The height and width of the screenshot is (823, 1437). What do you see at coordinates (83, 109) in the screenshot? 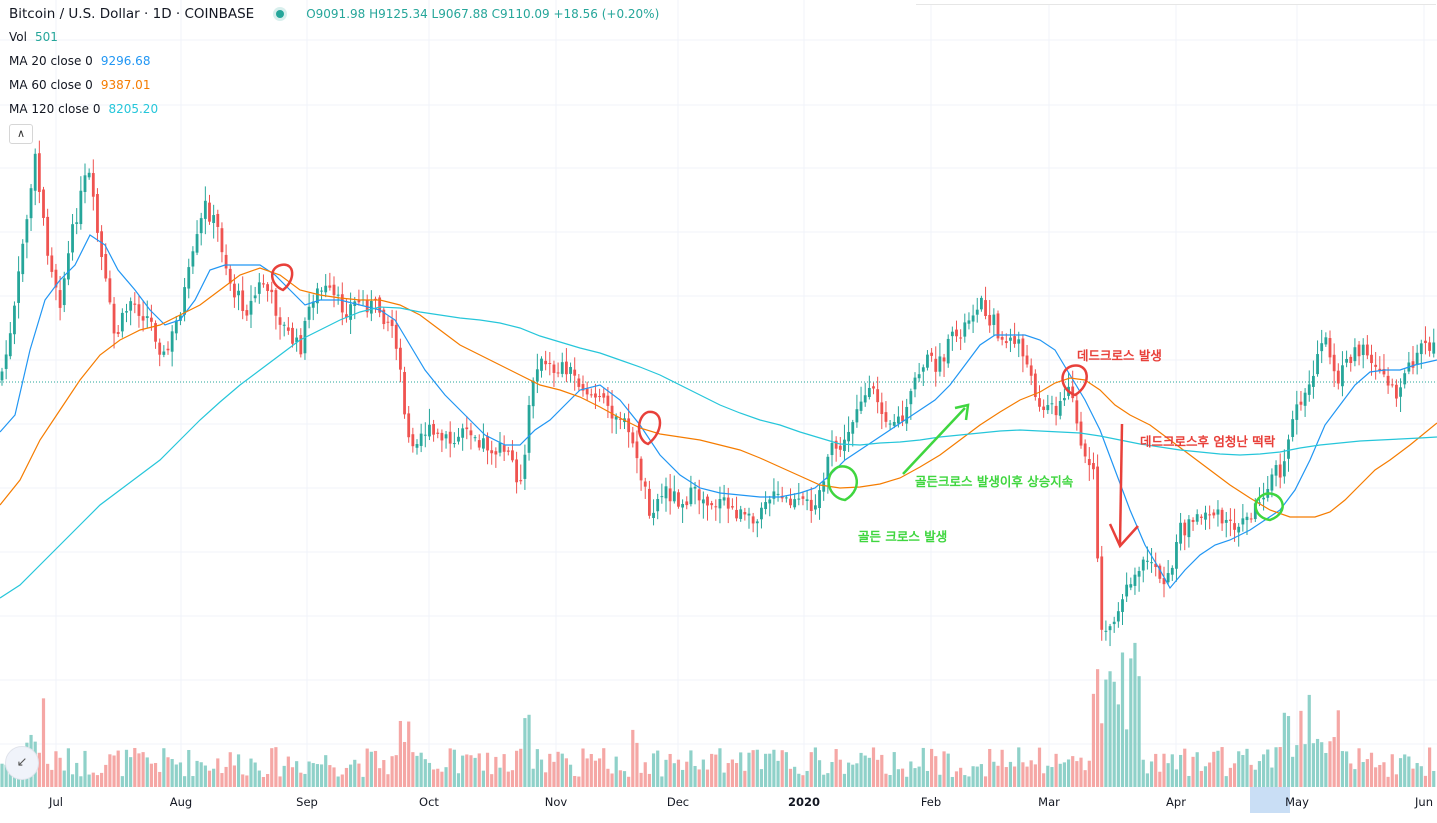
I see `legend-ma120: MA 120 close 0 8205.20` at bounding box center [83, 109].